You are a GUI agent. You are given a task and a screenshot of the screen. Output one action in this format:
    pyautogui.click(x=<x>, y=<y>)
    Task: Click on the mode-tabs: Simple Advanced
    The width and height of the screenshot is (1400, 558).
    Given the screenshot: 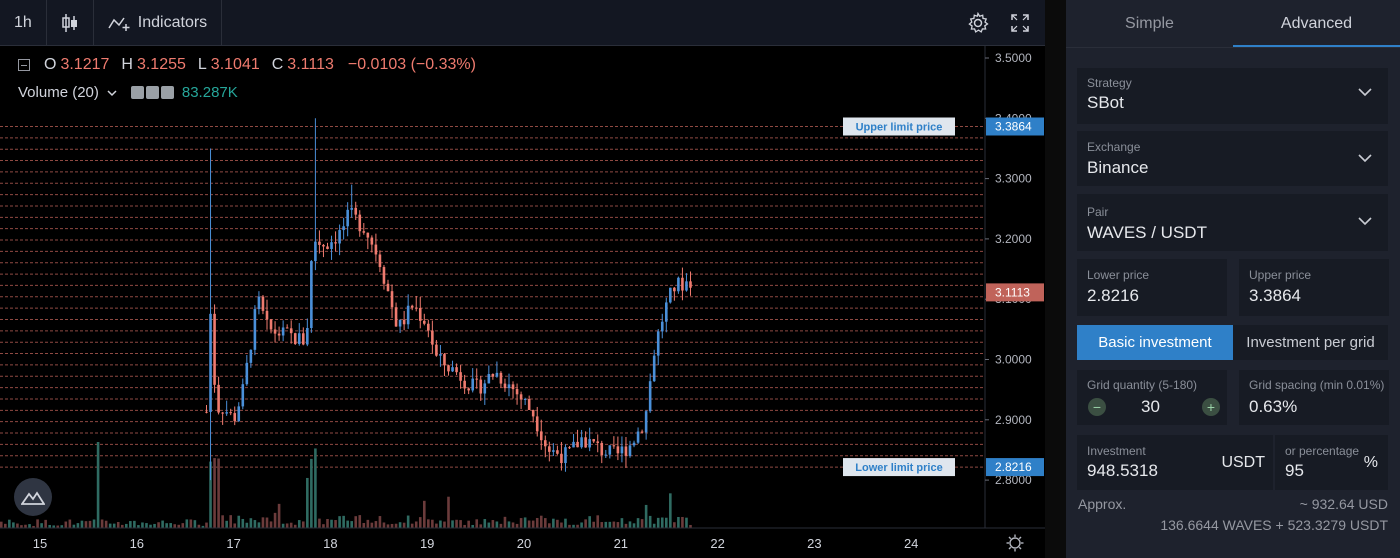 What is the action you would take?
    pyautogui.click(x=1233, y=24)
    